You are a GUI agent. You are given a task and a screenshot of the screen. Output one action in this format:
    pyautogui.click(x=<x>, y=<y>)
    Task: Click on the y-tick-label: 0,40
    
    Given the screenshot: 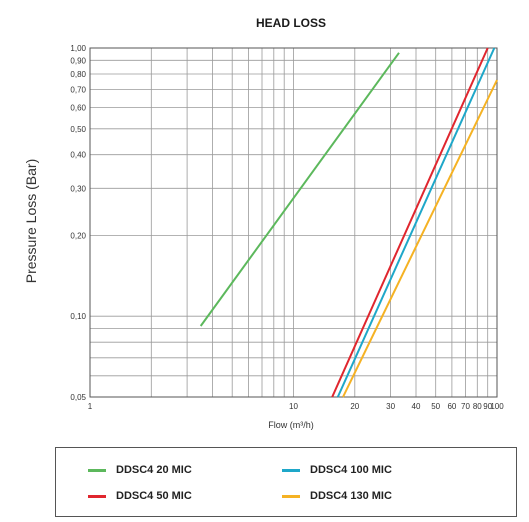 What is the action you would take?
    pyautogui.click(x=78, y=155)
    